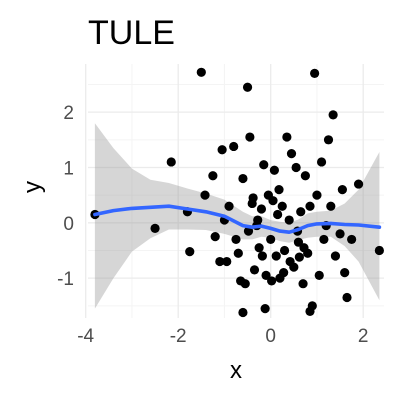 The width and height of the screenshot is (400, 400). What do you see at coordinates (65, 279) in the screenshot?
I see `y-tick-label: -1` at bounding box center [65, 279].